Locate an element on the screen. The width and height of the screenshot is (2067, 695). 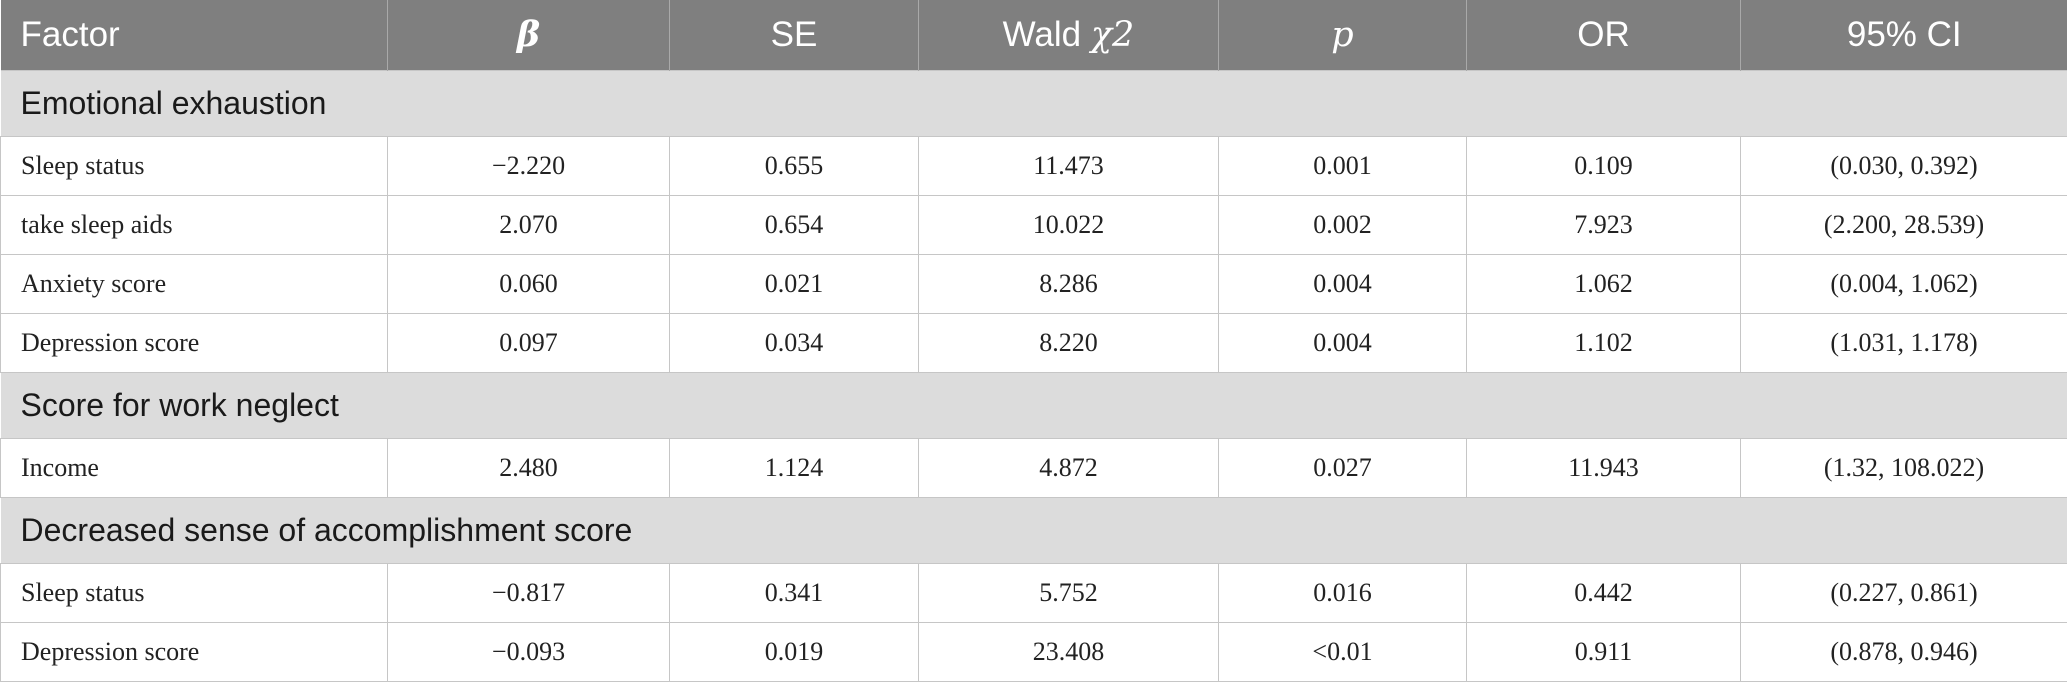
cell-or: 11.943 is located at coordinates (1603, 467).